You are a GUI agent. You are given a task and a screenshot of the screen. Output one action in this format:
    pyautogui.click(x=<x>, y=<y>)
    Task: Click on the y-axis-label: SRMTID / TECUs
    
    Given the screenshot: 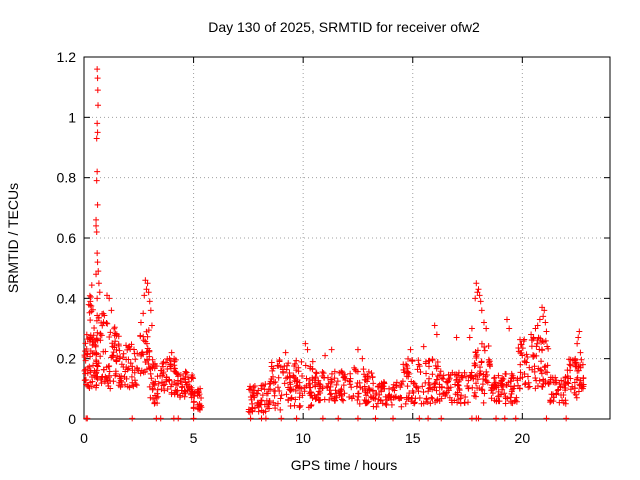 What is the action you would take?
    pyautogui.click(x=13, y=238)
    